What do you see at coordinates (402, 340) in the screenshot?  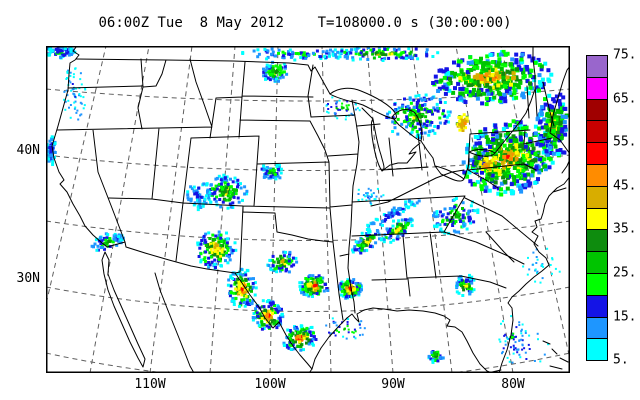 I see `gulf-coastline` at bounding box center [402, 340].